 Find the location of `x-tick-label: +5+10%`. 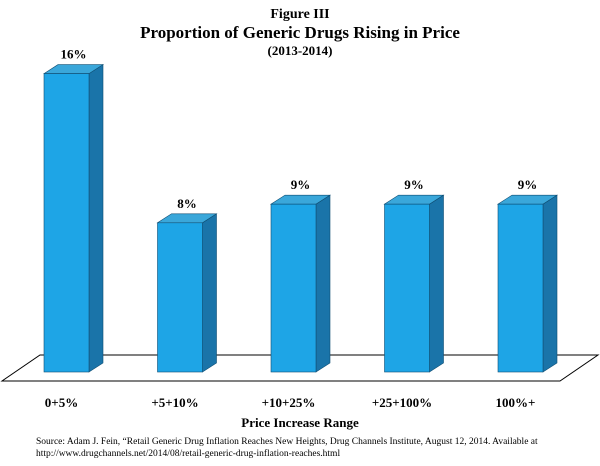

x-tick-label: +5+10% is located at coordinates (174, 402).